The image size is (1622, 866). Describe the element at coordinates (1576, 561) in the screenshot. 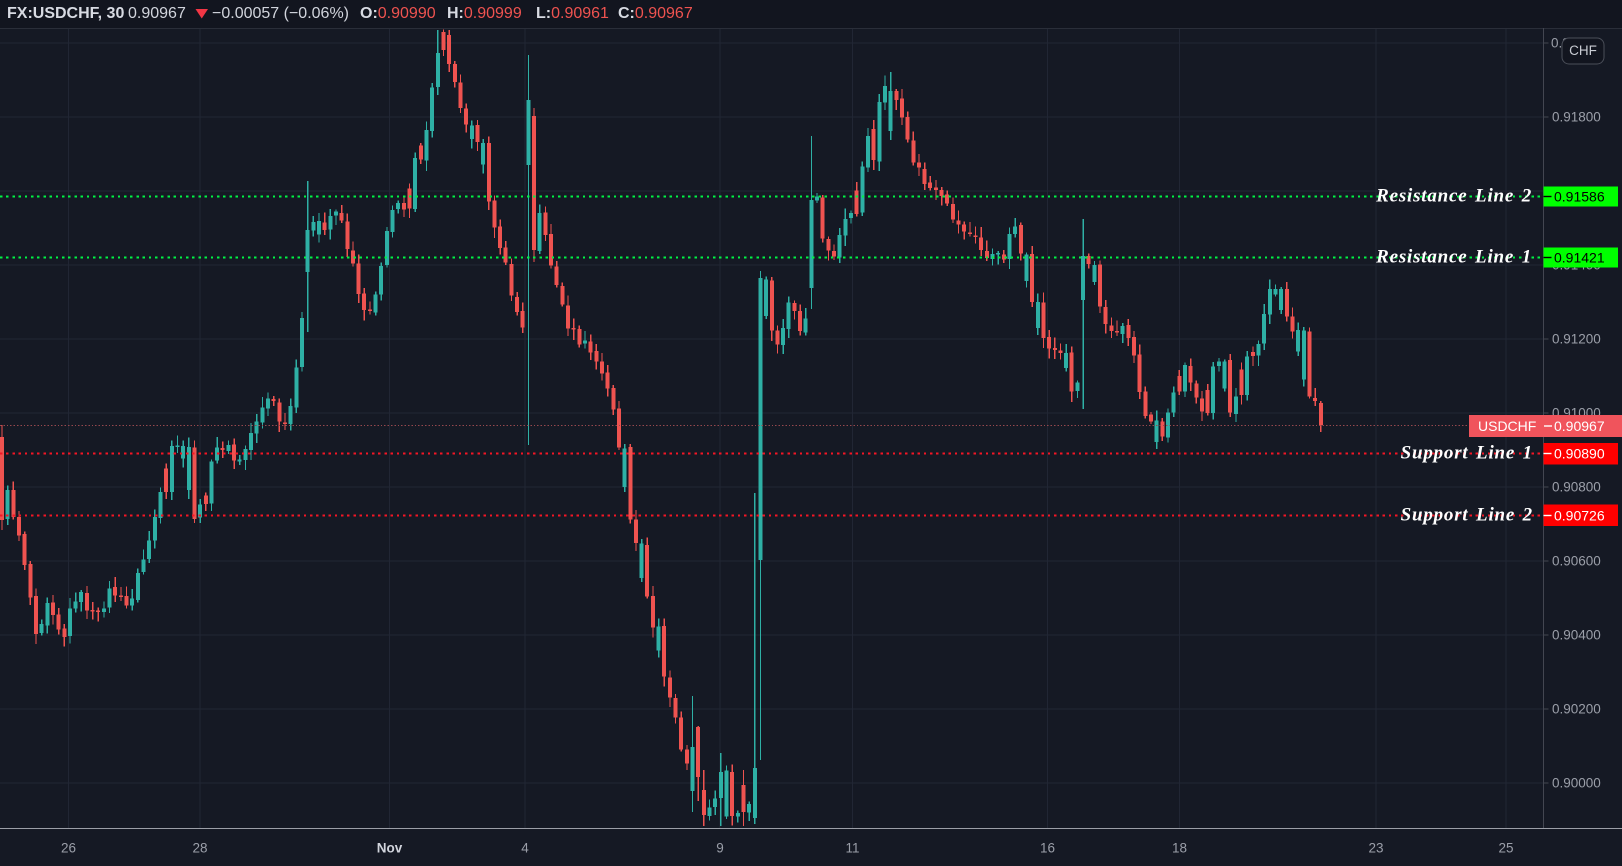

I see `svg-text: 0.90600` at that location.